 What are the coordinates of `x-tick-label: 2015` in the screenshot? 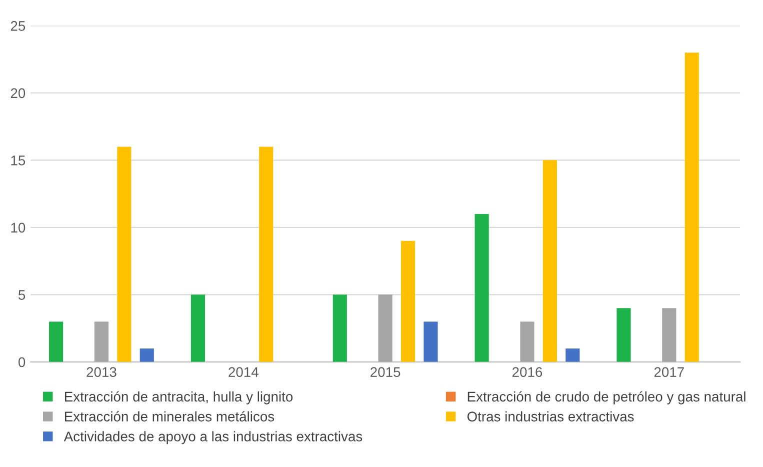 It's located at (385, 372).